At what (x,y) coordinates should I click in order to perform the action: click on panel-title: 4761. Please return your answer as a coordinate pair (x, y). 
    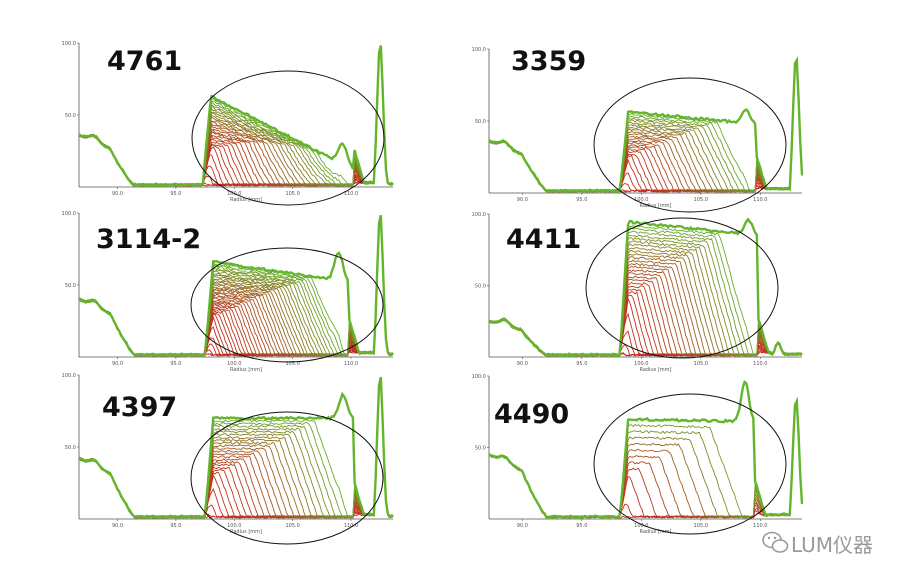
    Looking at the image, I should click on (144, 61).